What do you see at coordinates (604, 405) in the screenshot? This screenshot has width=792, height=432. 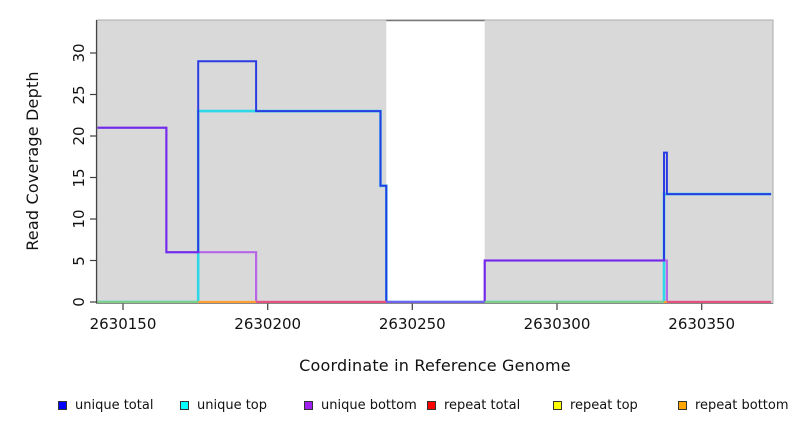 I see `legend-label: repeat top` at bounding box center [604, 405].